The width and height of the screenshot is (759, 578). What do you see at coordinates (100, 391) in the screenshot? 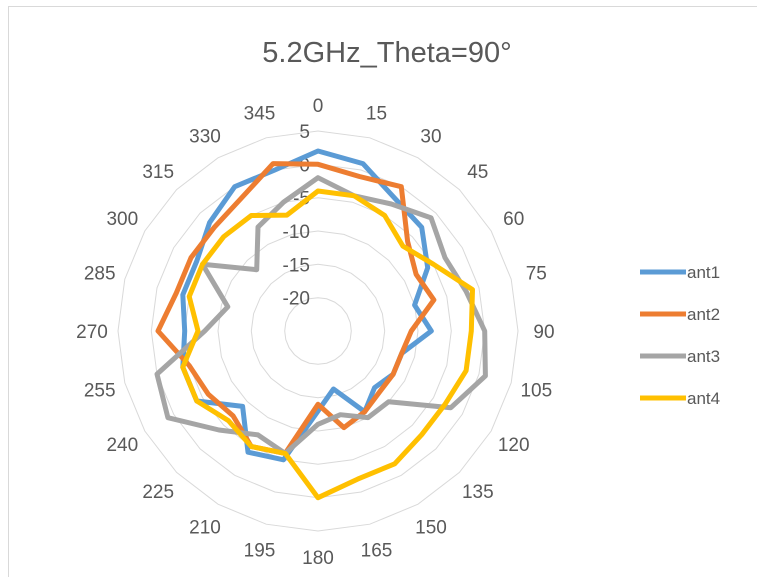
I see `angle-label-255: 255` at bounding box center [100, 391].